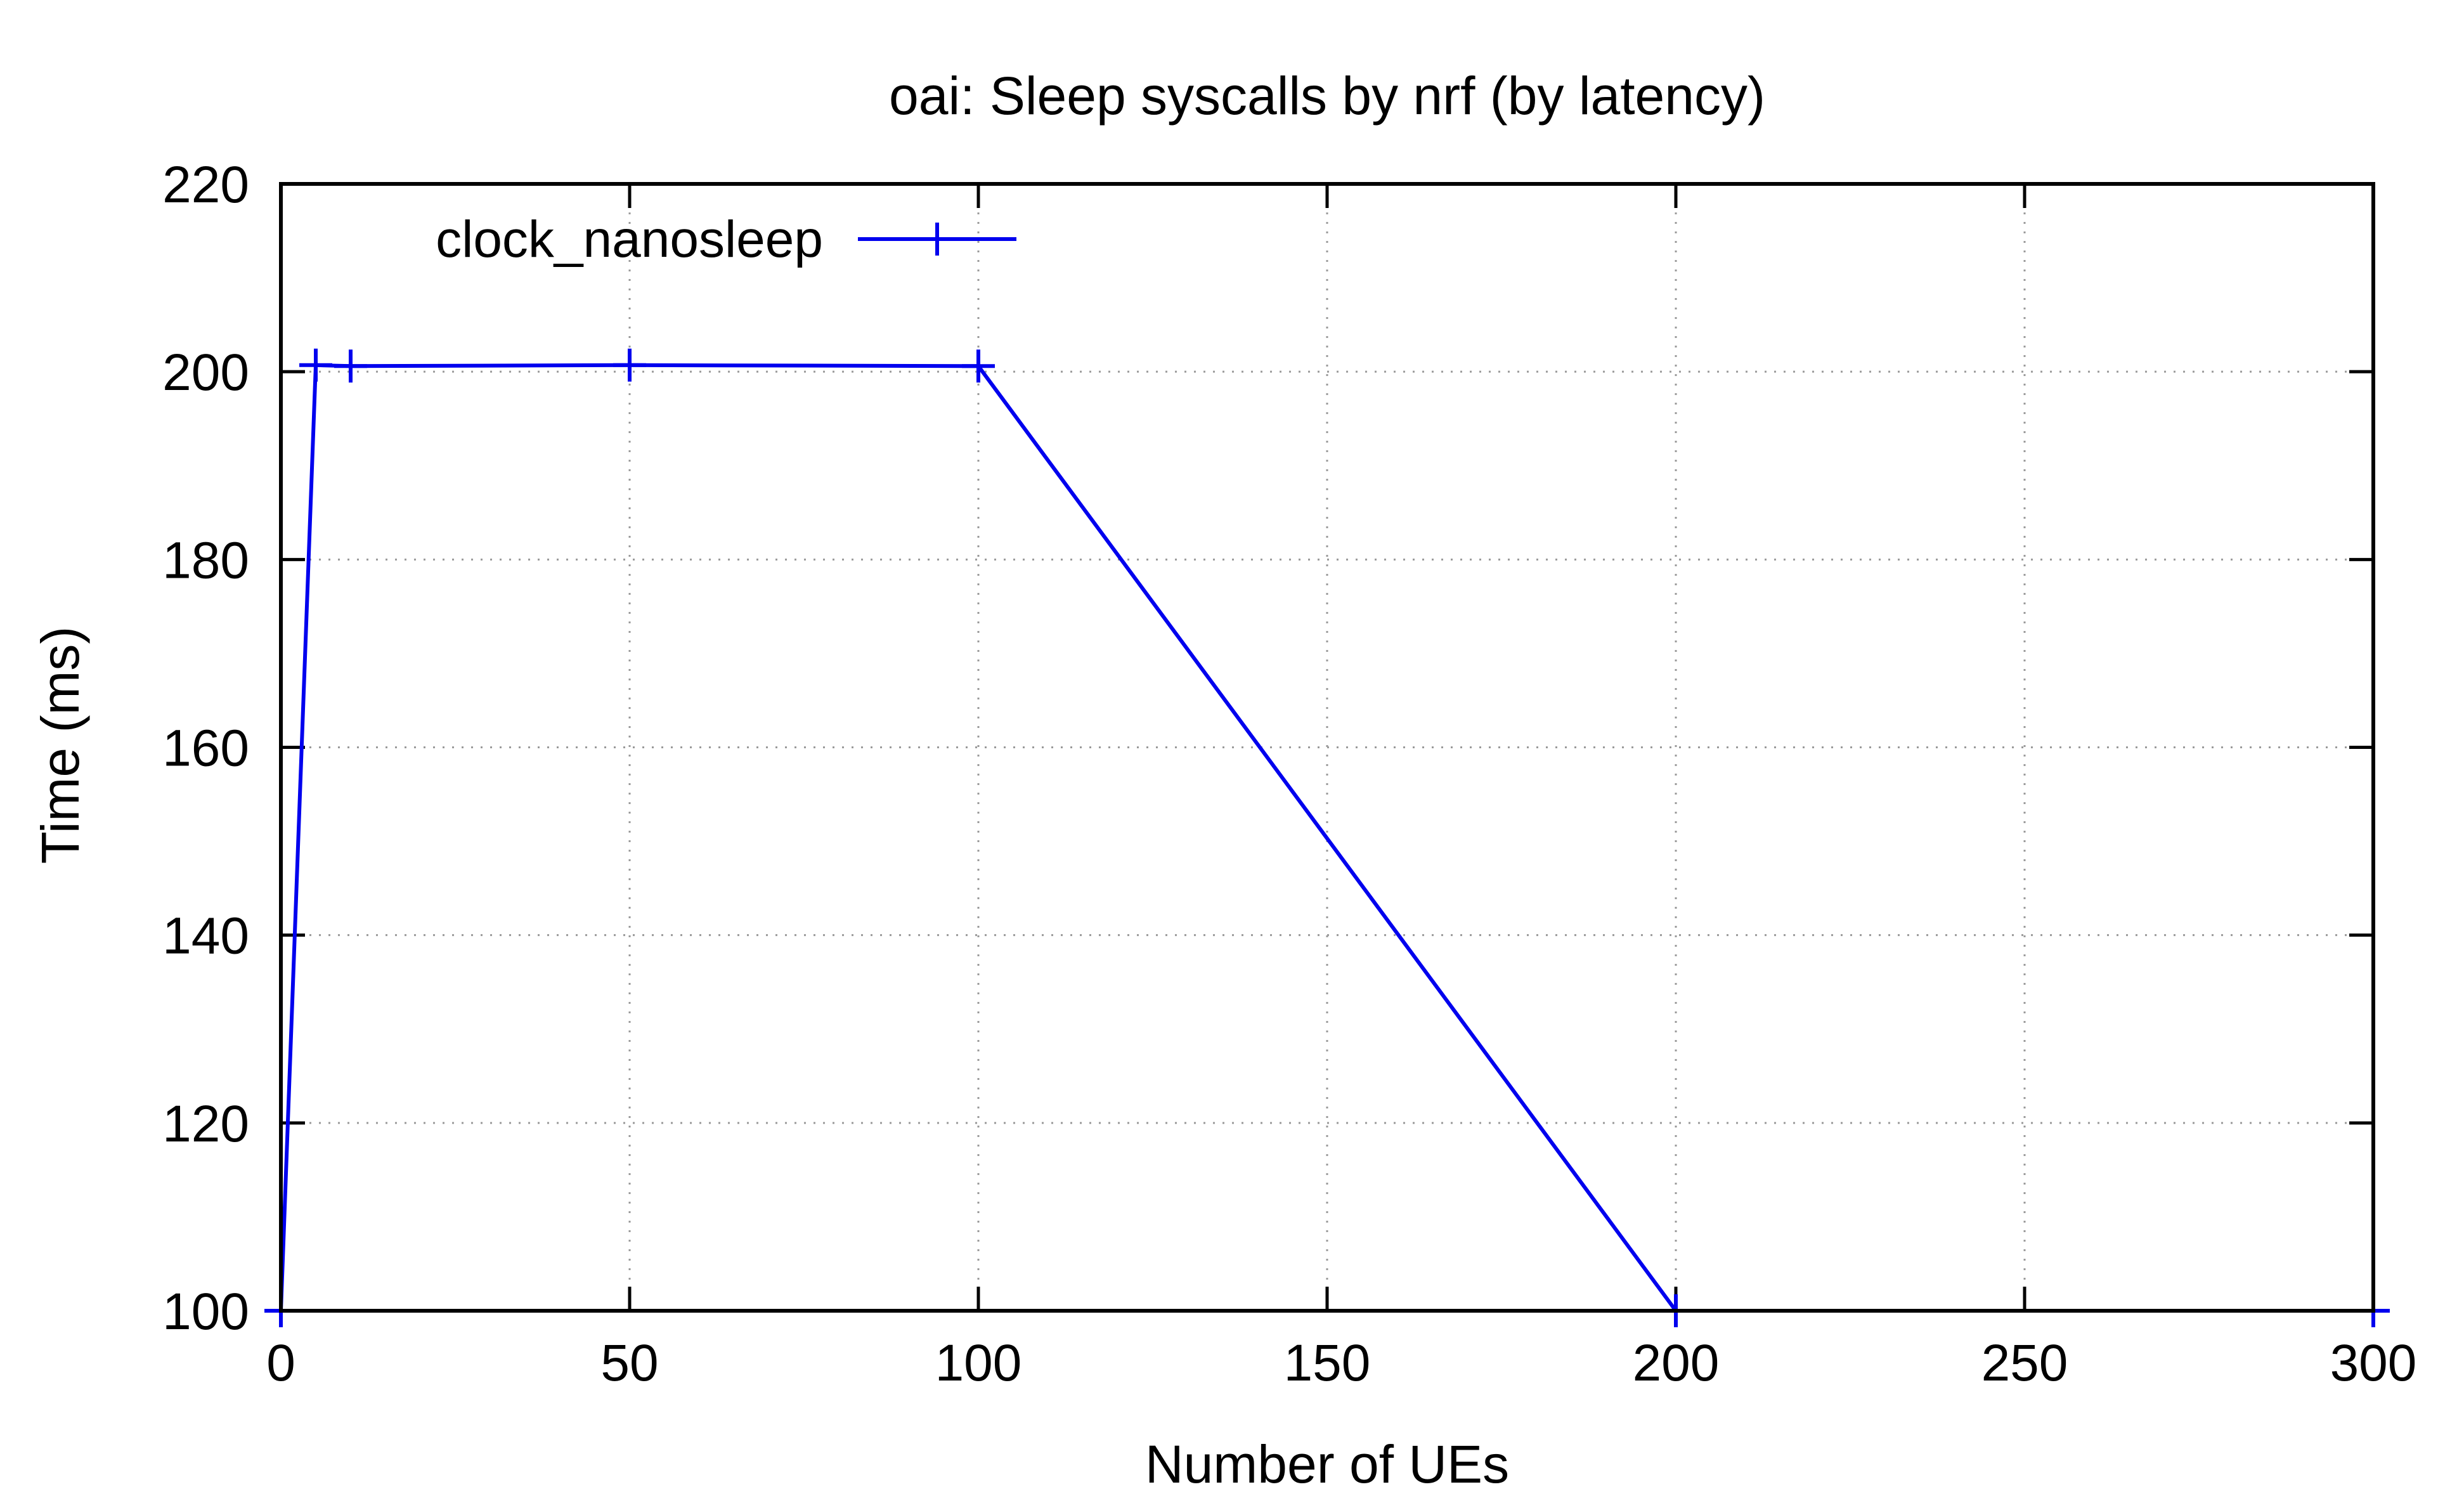 The height and width of the screenshot is (1501, 2464). Describe the element at coordinates (205, 1312) in the screenshot. I see `y-tick-label: 100` at that location.